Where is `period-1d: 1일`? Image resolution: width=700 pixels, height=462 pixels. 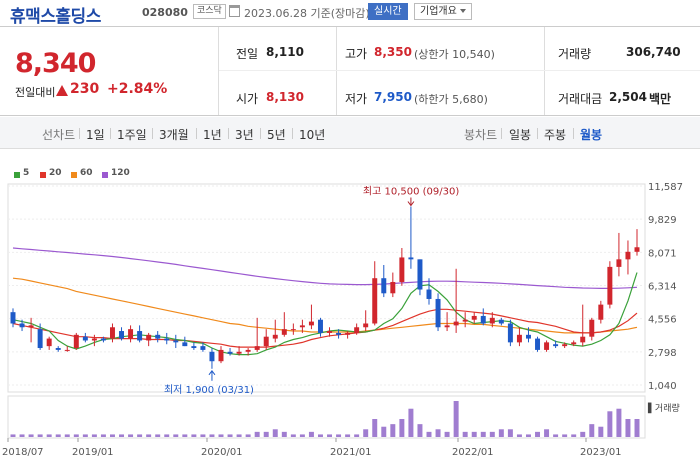 period-1d: 1일 is located at coordinates (95, 135).